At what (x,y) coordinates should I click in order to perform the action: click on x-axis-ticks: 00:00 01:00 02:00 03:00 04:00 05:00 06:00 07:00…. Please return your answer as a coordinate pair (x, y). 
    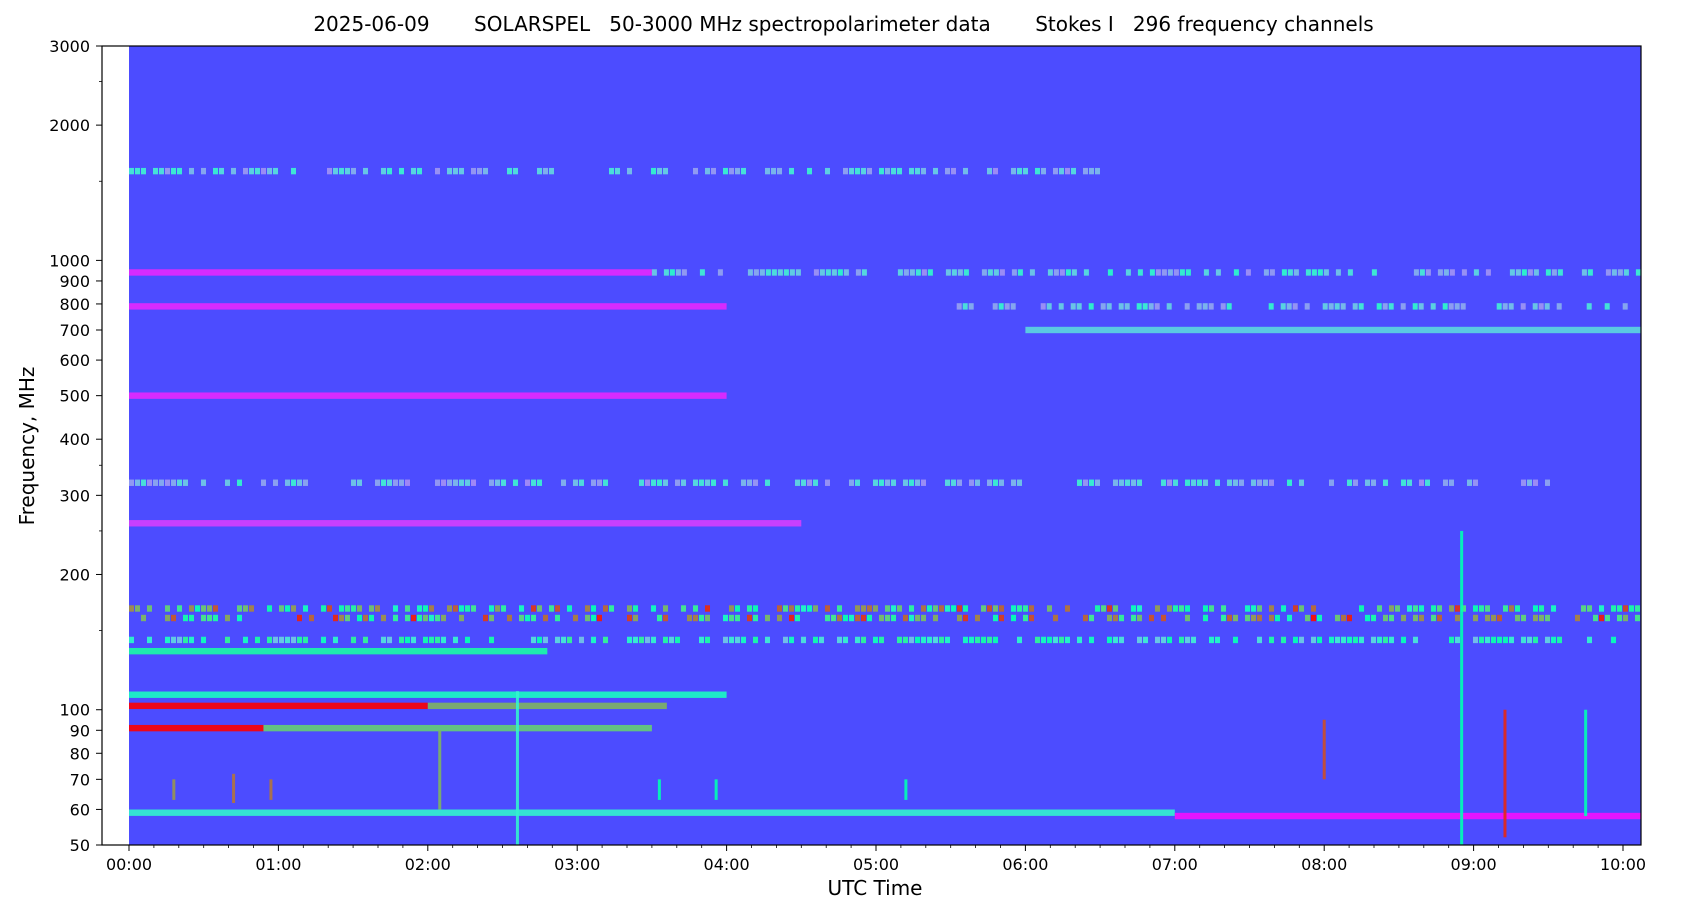
    Looking at the image, I should click on (876, 859).